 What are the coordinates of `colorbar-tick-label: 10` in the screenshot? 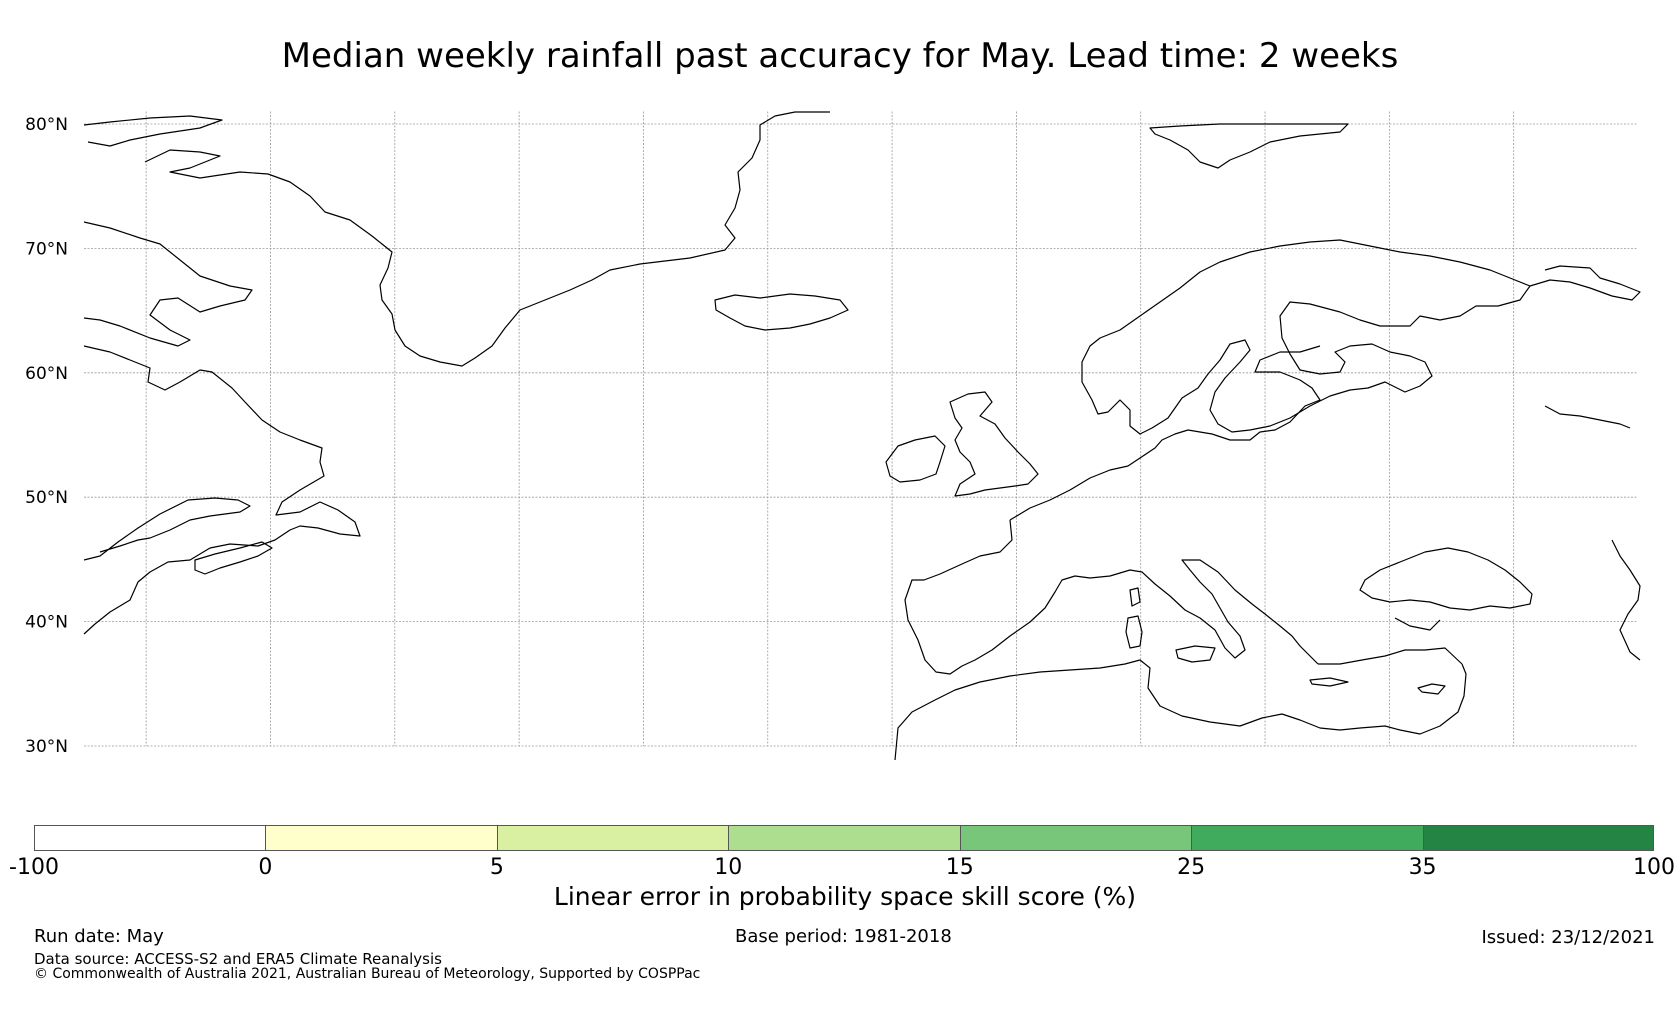 It's located at (728, 867).